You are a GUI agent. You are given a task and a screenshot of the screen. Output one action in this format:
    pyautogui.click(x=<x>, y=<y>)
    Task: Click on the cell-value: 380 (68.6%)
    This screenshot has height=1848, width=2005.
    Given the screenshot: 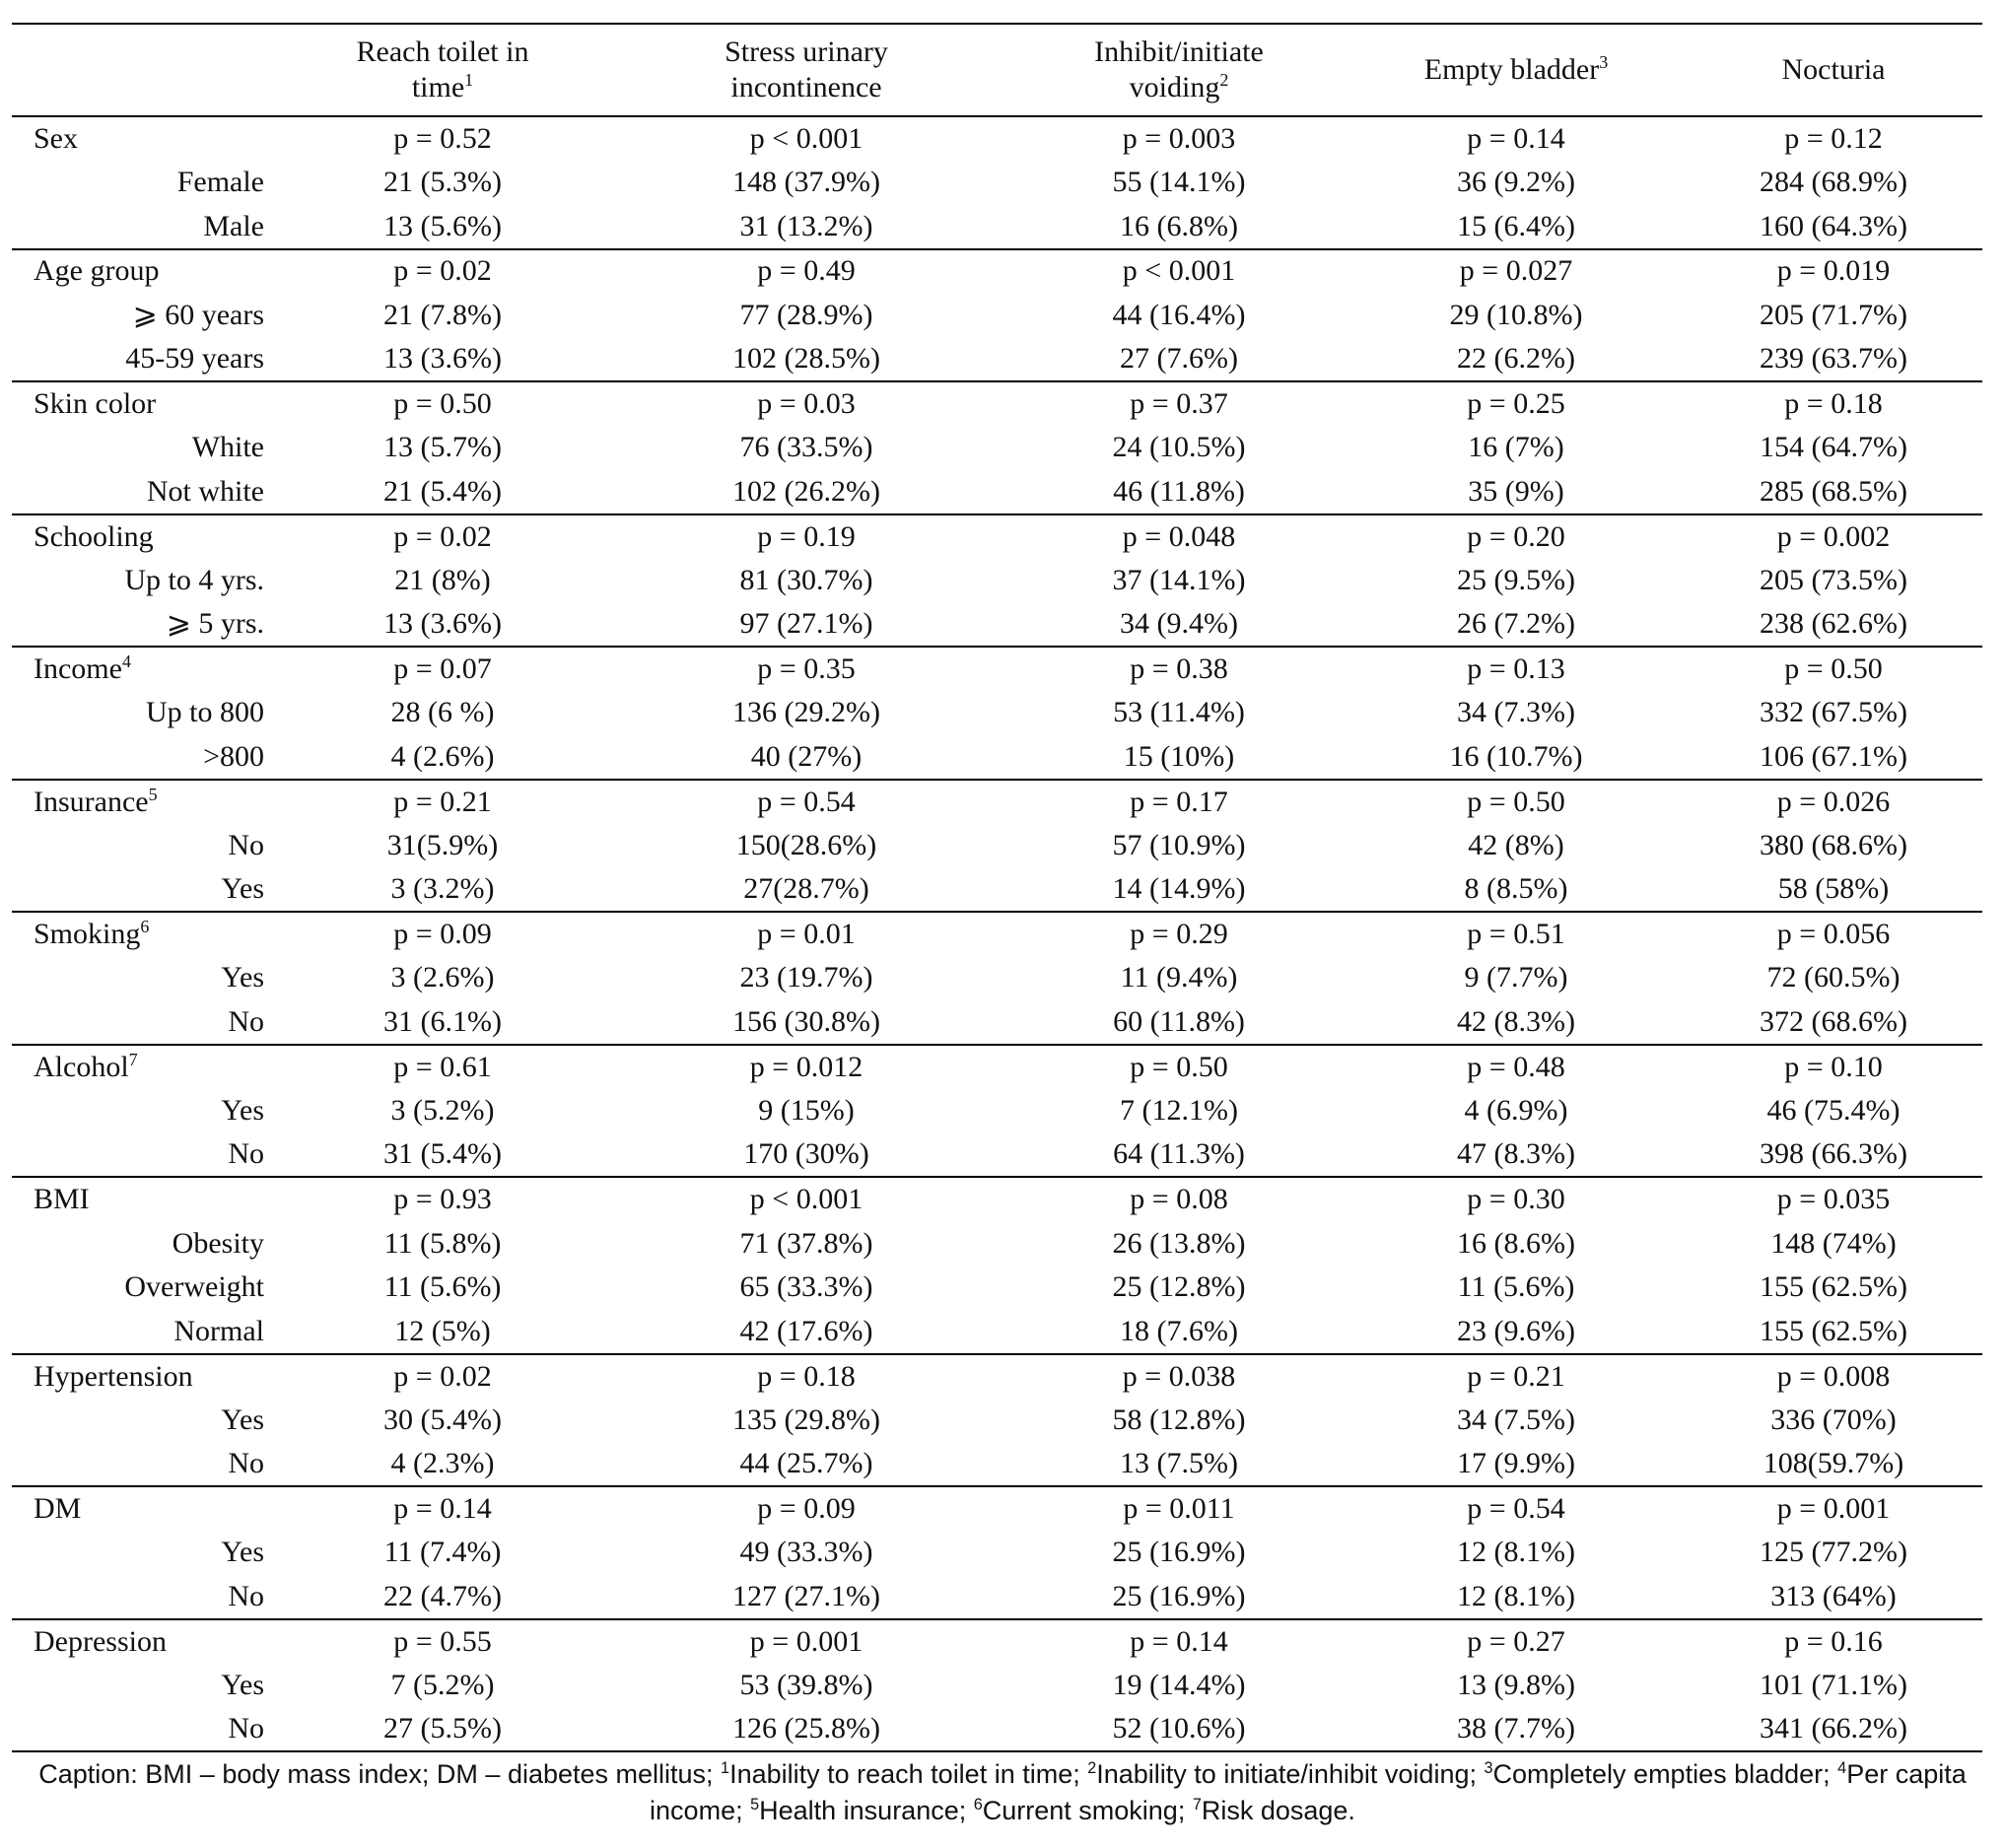 What is the action you would take?
    pyautogui.click(x=1833, y=844)
    